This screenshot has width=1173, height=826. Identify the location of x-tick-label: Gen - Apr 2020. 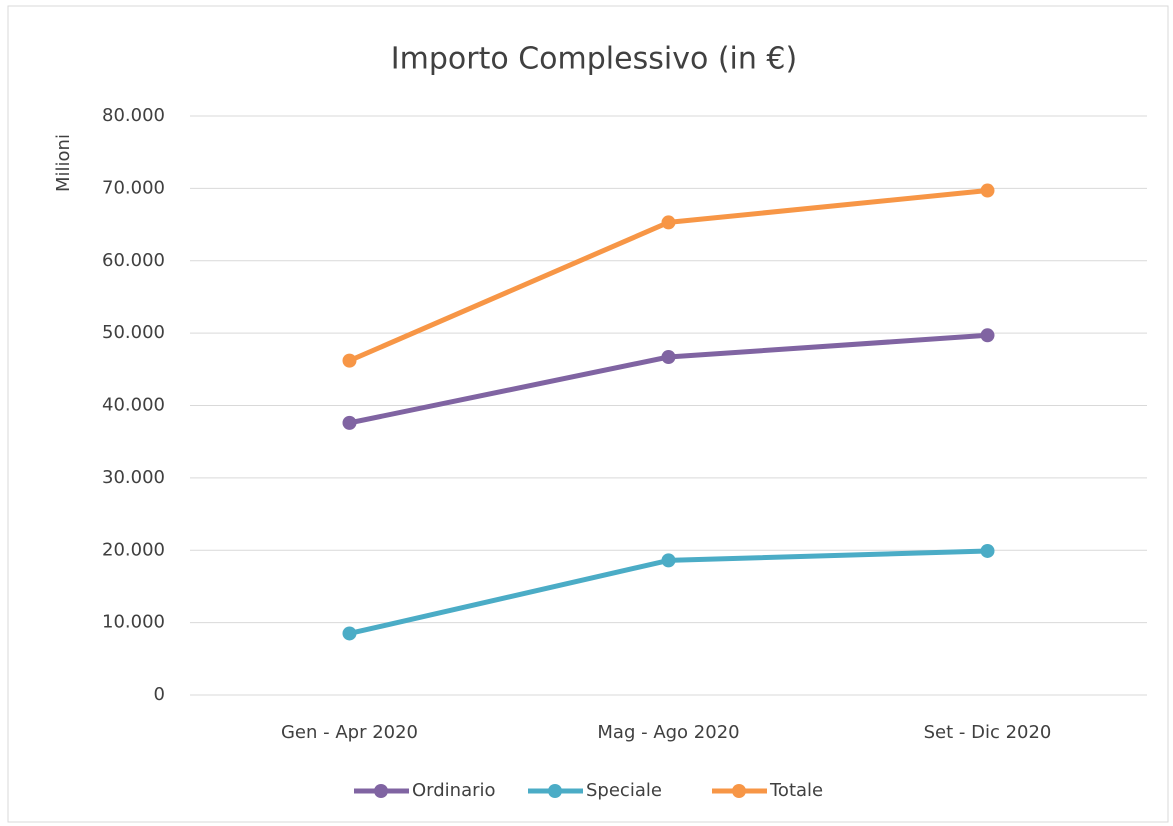
(349, 732).